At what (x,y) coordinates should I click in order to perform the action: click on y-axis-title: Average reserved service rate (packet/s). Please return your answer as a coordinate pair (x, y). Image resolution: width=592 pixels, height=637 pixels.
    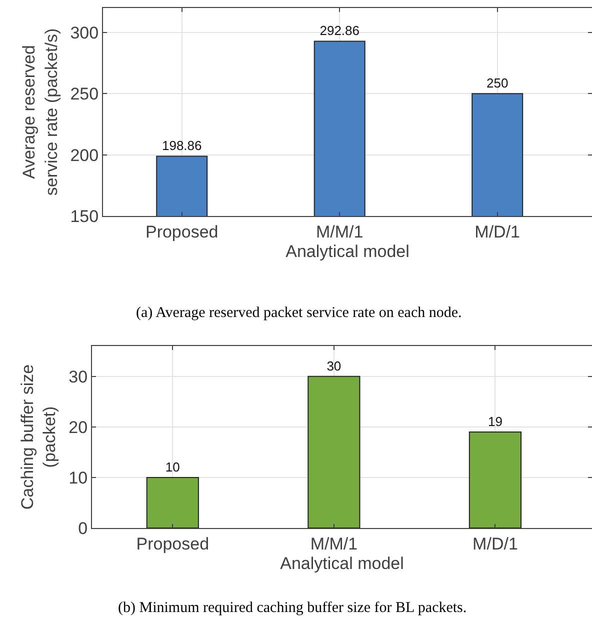
    Looking at the image, I should click on (40, 112).